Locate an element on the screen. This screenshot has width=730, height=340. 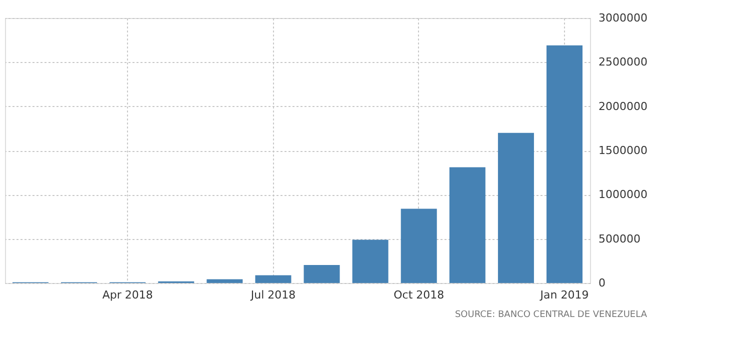
y-tick-label: 3000000 is located at coordinates (623, 18).